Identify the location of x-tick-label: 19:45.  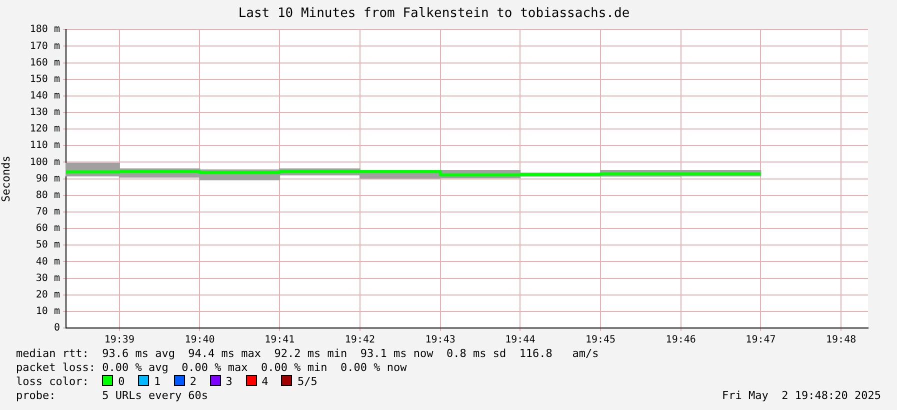
(600, 340).